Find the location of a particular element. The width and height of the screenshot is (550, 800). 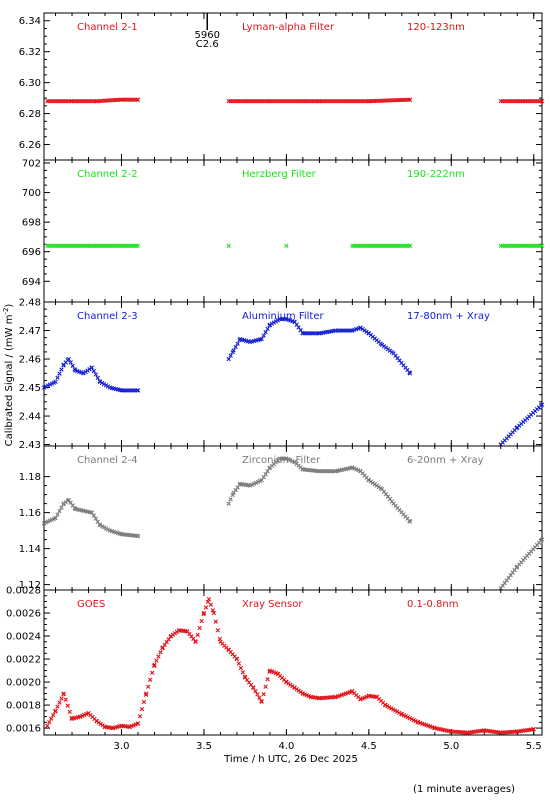

y-tick-label: 6.34 is located at coordinates (30, 21).